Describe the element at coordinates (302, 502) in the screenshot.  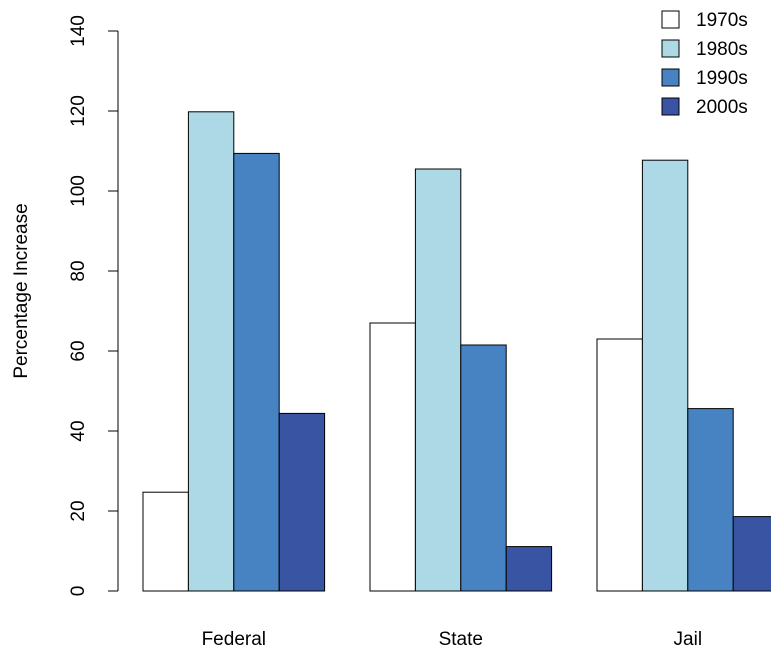
I see `bar-federal-2000s` at that location.